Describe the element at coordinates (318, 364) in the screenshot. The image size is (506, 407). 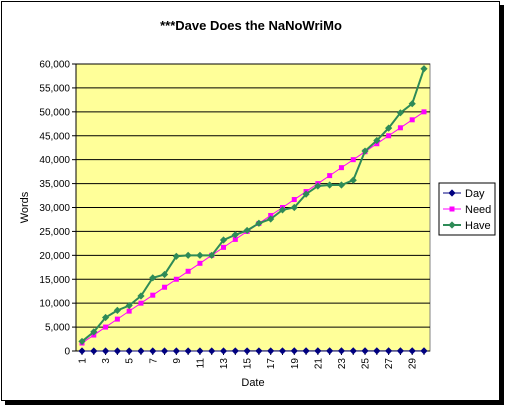
I see `x-tick-label: 21` at that location.